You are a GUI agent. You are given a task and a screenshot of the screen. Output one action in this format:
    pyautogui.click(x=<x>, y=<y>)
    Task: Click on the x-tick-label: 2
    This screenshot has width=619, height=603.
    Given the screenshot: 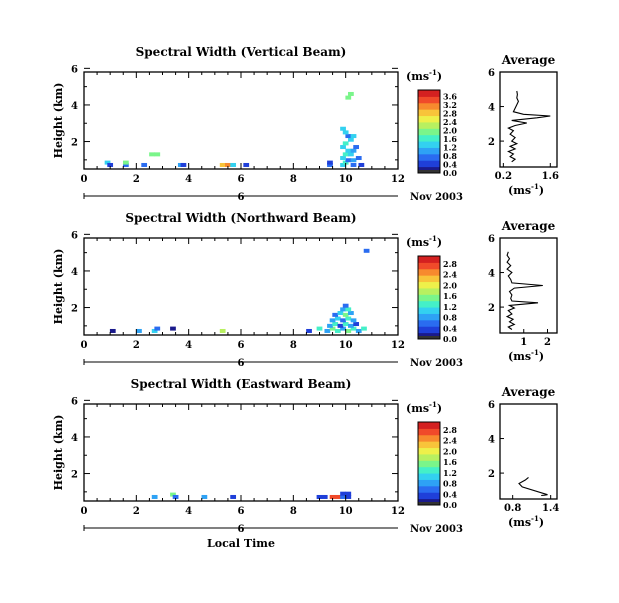 What is the action you would take?
    pyautogui.click(x=136, y=345)
    